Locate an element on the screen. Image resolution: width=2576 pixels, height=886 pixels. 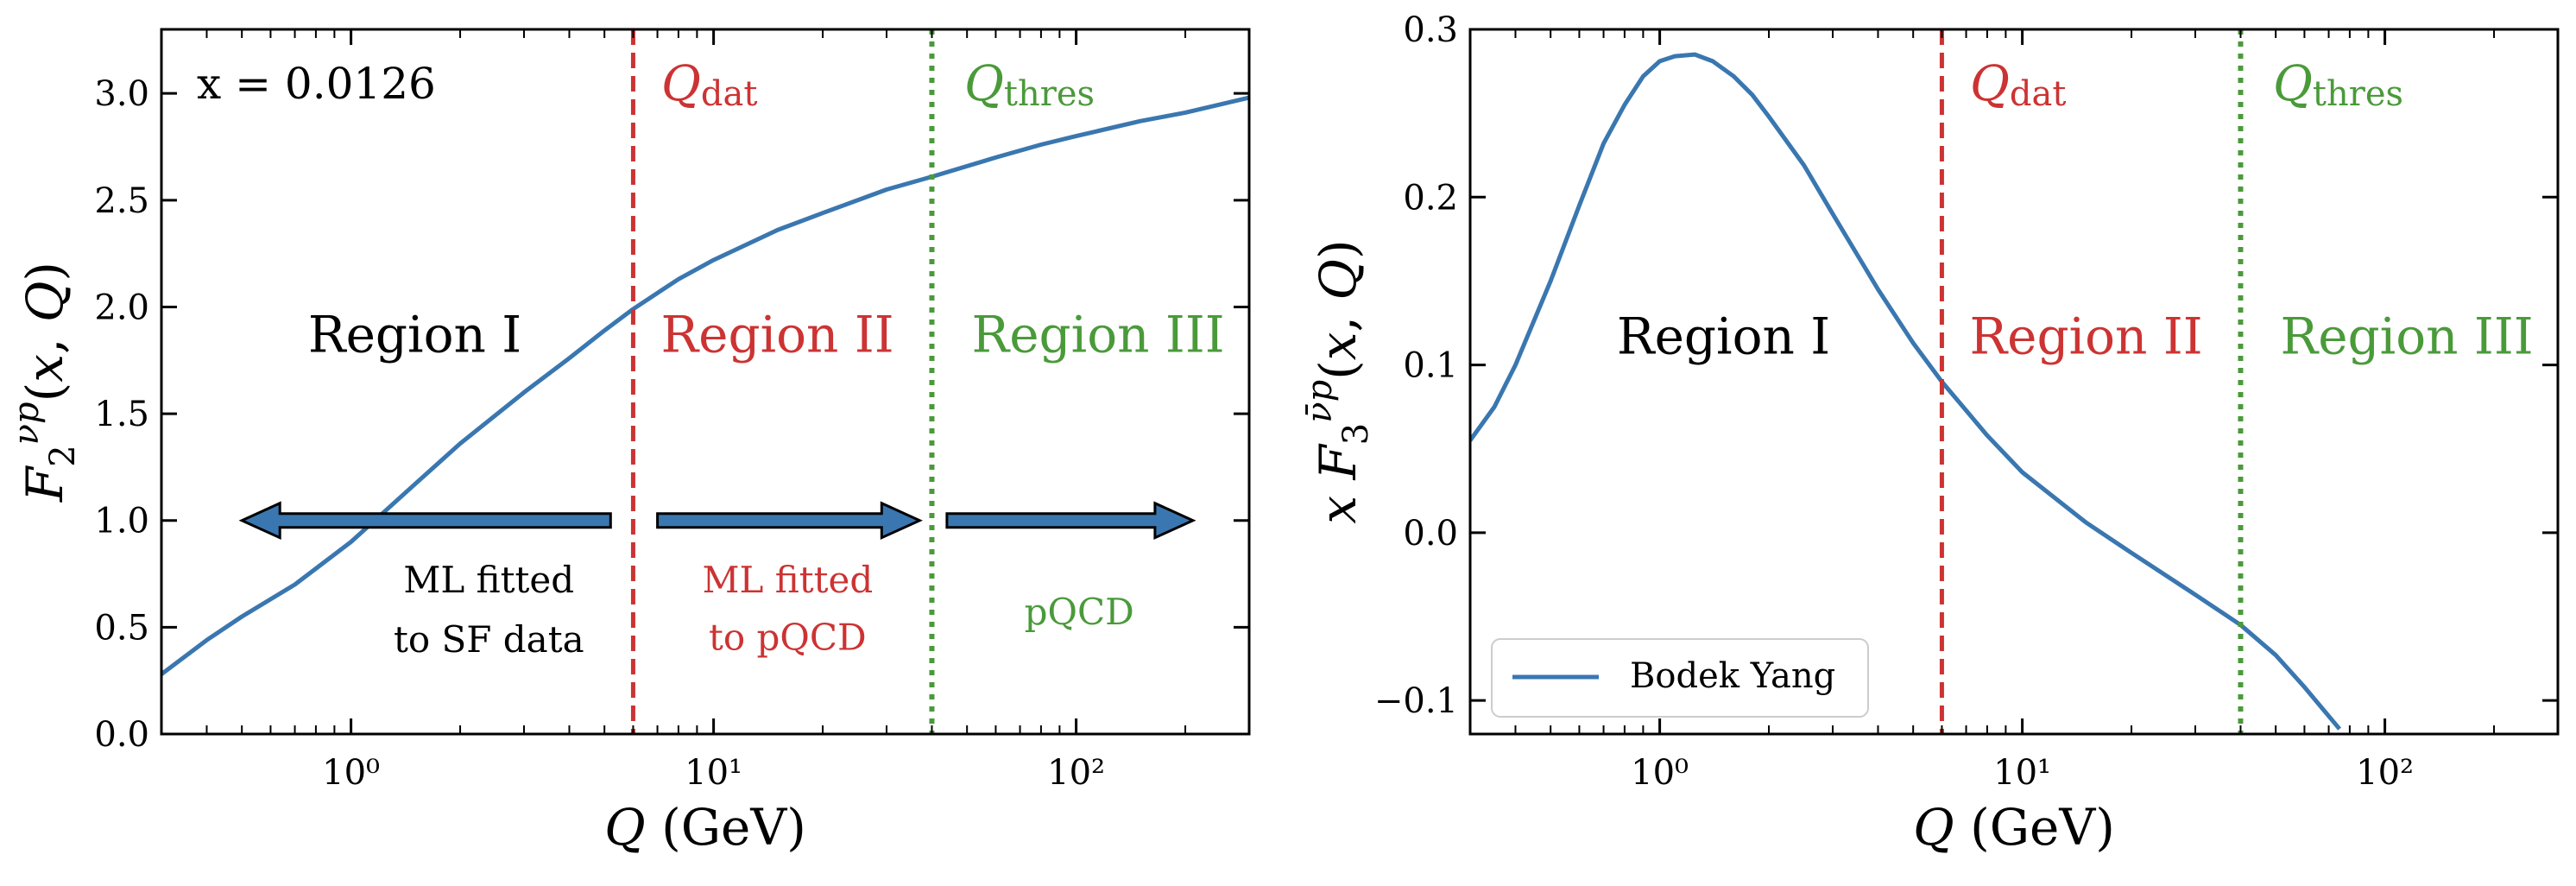
note-ml-sf-line1: ML fitted is located at coordinates (488, 580).